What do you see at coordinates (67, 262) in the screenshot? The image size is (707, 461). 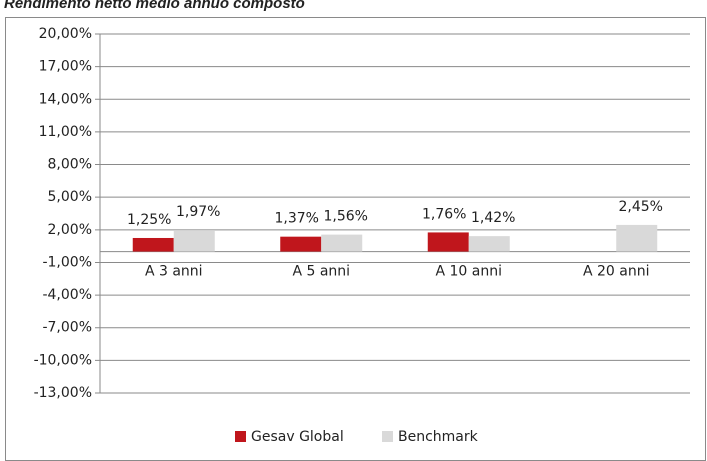 I see `y-tick-label: -1,00%` at bounding box center [67, 262].